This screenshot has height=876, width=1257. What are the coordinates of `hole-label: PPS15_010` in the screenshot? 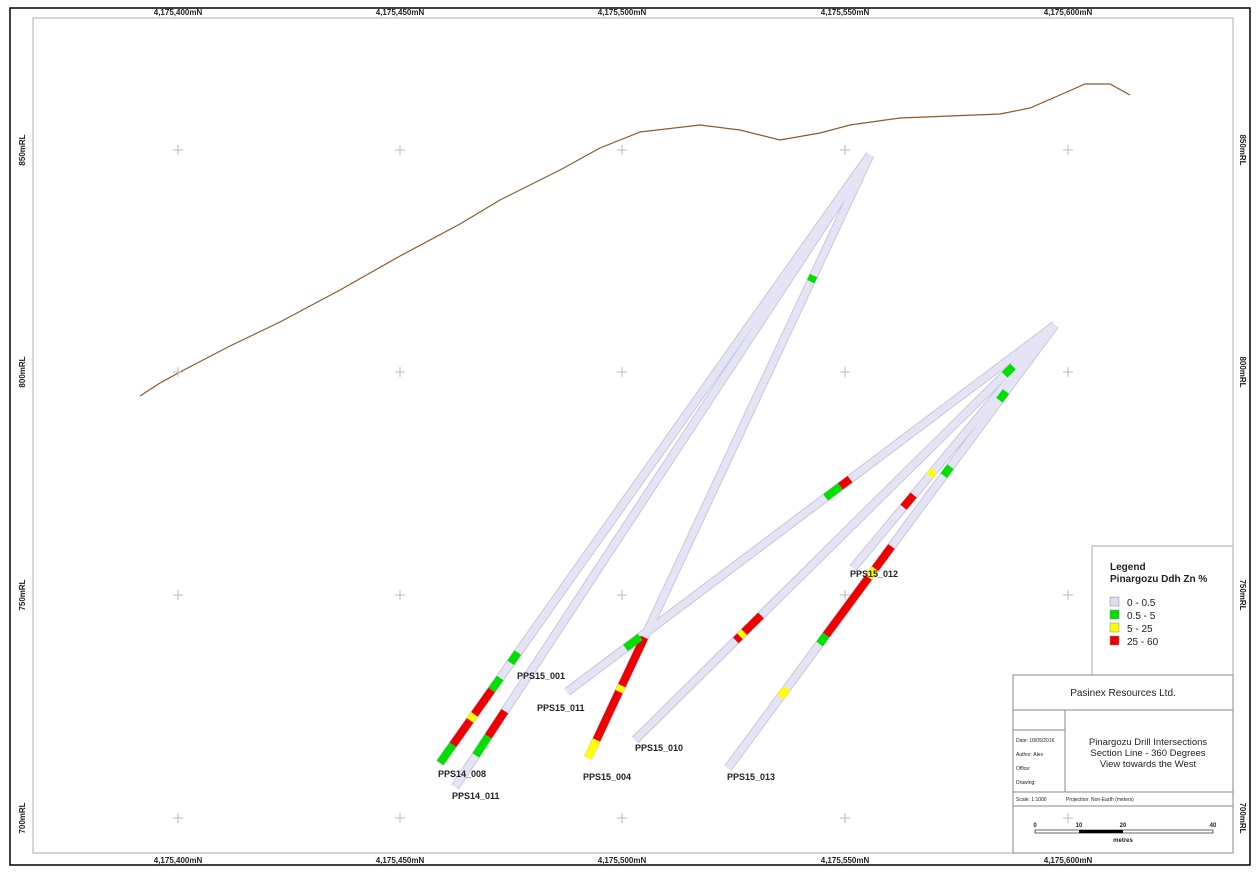 It's located at (659, 748).